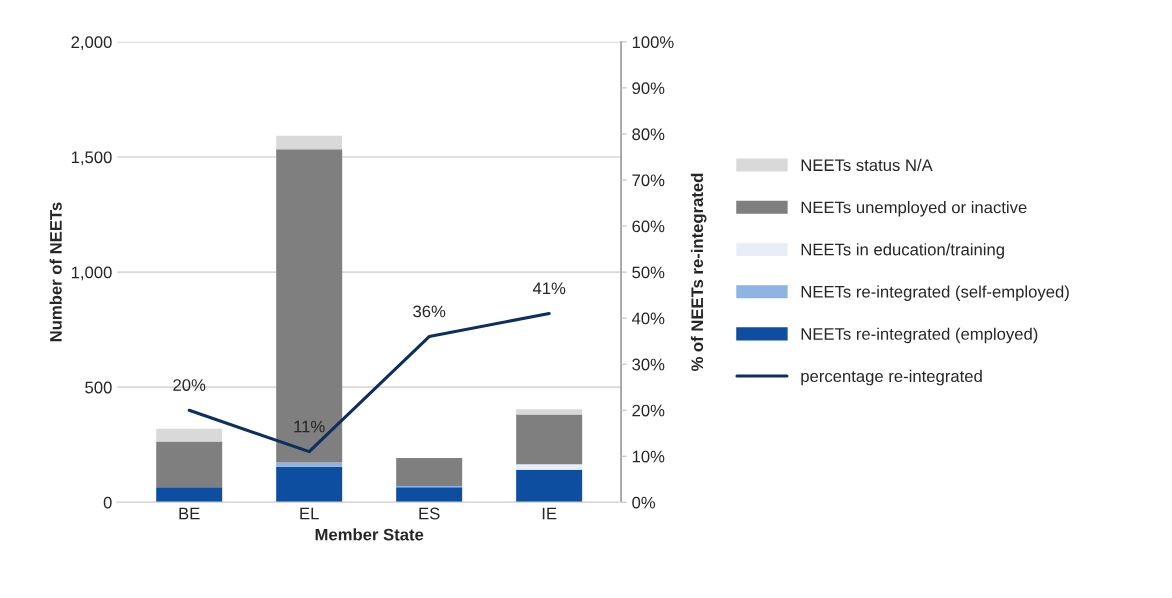  Describe the element at coordinates (648, 226) in the screenshot. I see `y2-tick-label: 60%` at that location.